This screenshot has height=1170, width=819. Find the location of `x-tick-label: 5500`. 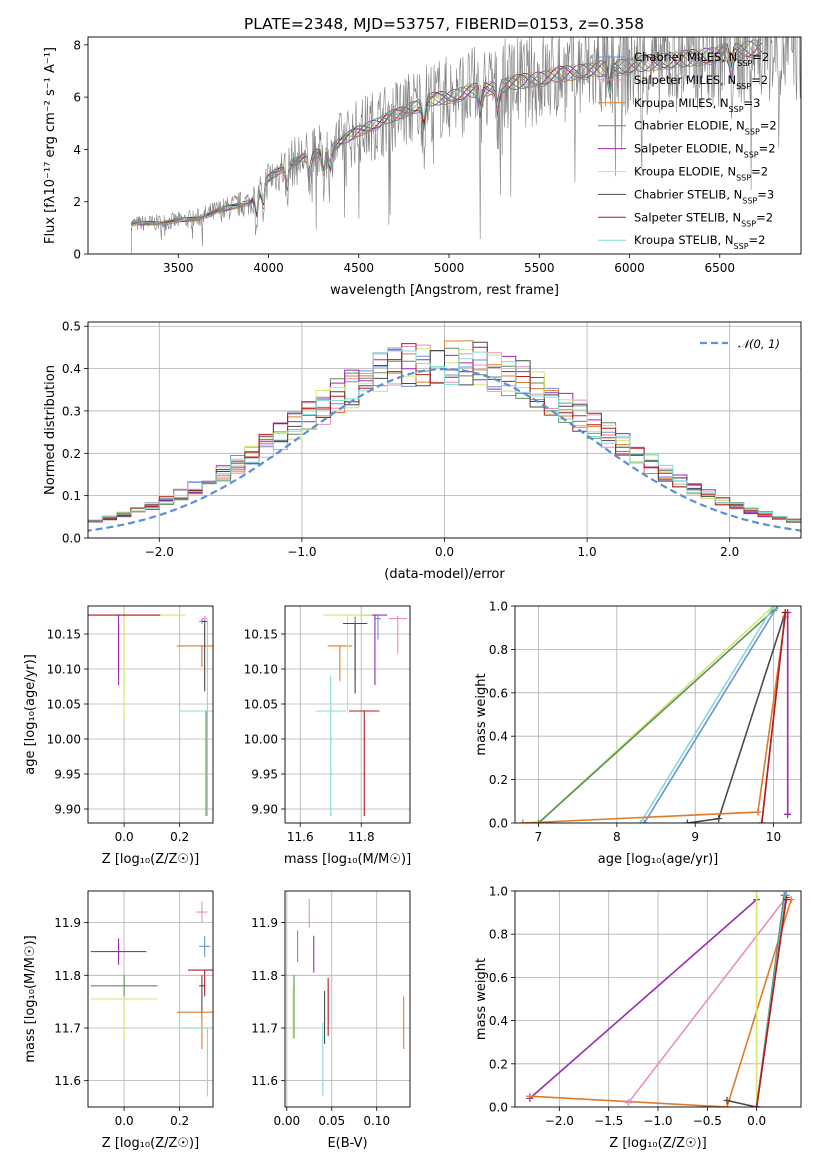

x-tick-label: 5500 is located at coordinates (539, 268).